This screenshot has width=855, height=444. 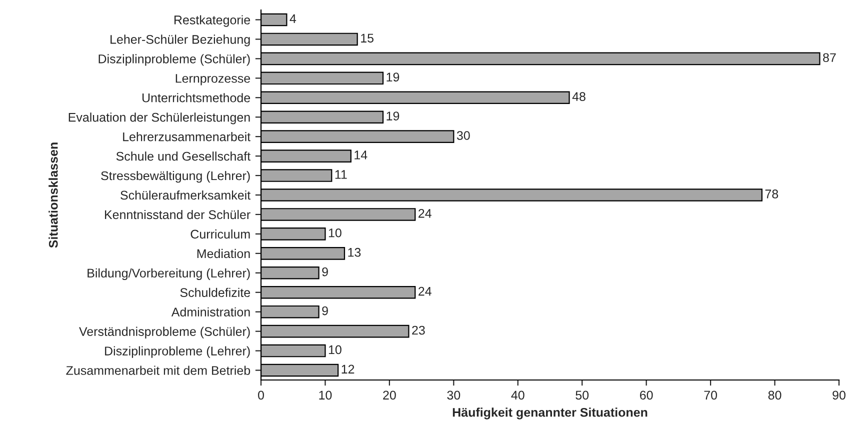 I want to click on data-label: 78, so click(x=771, y=194).